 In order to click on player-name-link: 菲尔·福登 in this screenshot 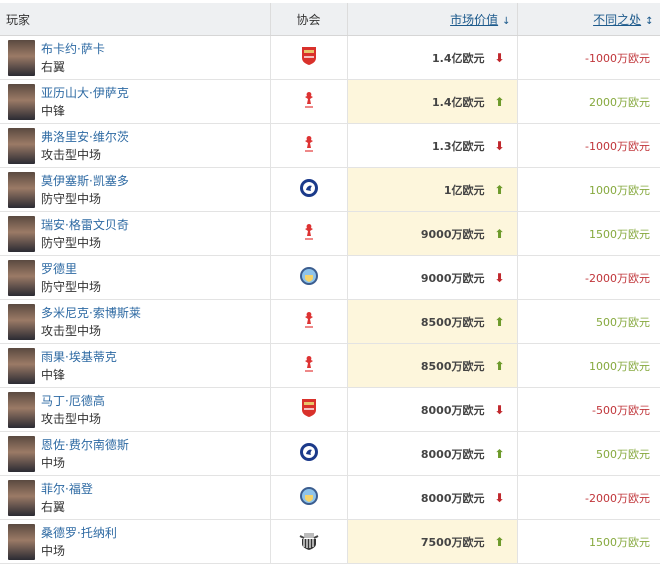, I will do `click(67, 488)`.